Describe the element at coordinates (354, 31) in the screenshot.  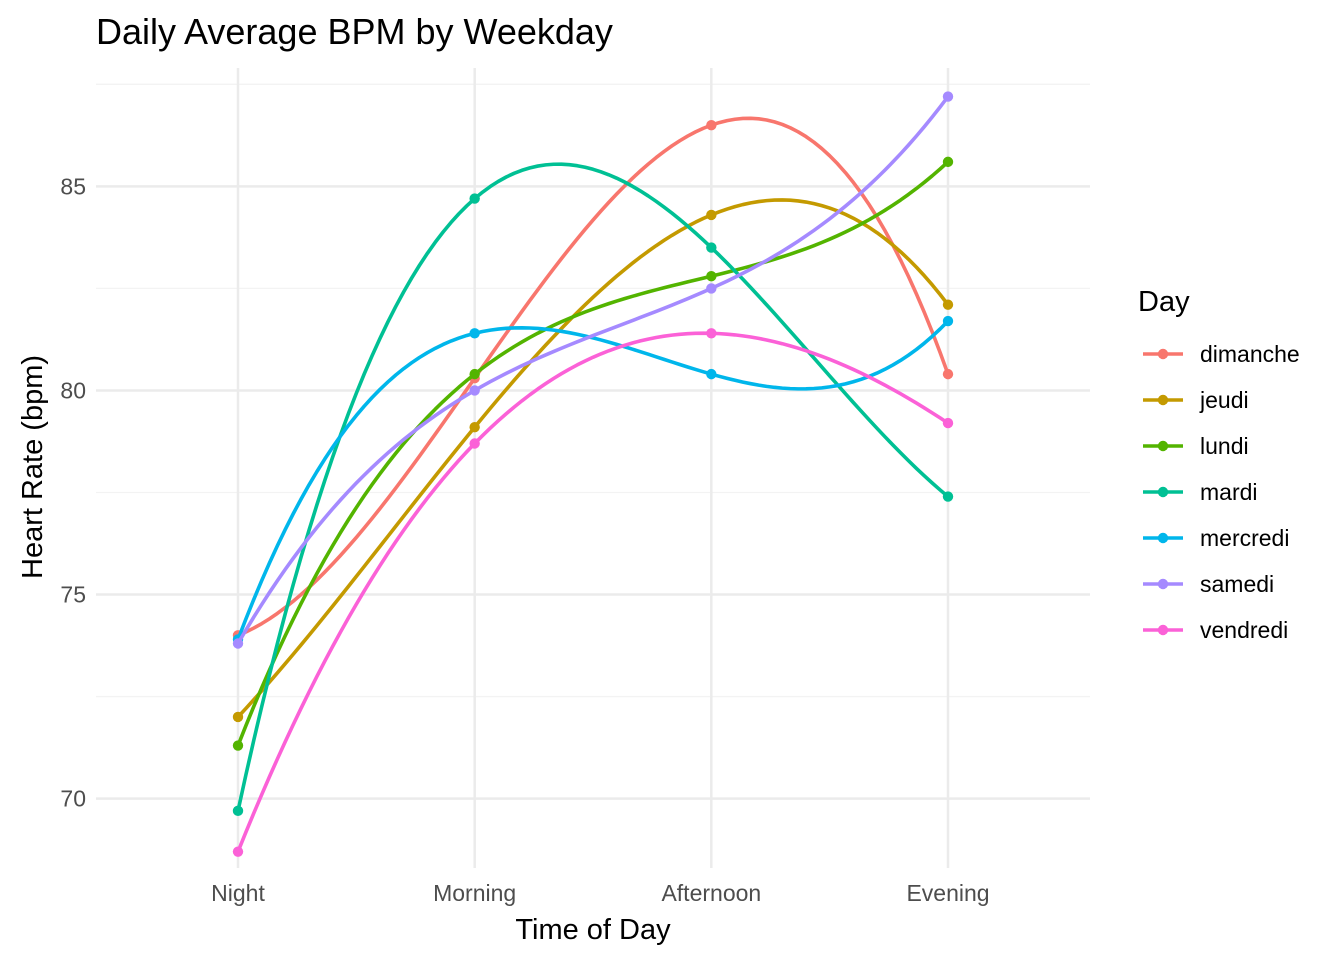
I see `chart-title: Daily Average BPM by Weekday` at that location.